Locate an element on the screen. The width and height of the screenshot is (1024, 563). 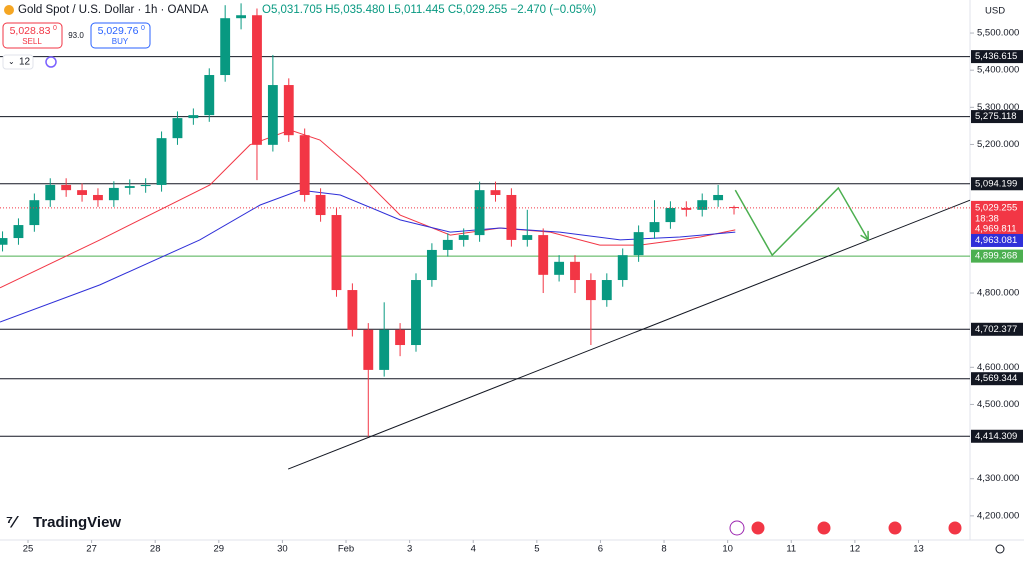
y-tick-label: 5,400.000 is located at coordinates (998, 70).